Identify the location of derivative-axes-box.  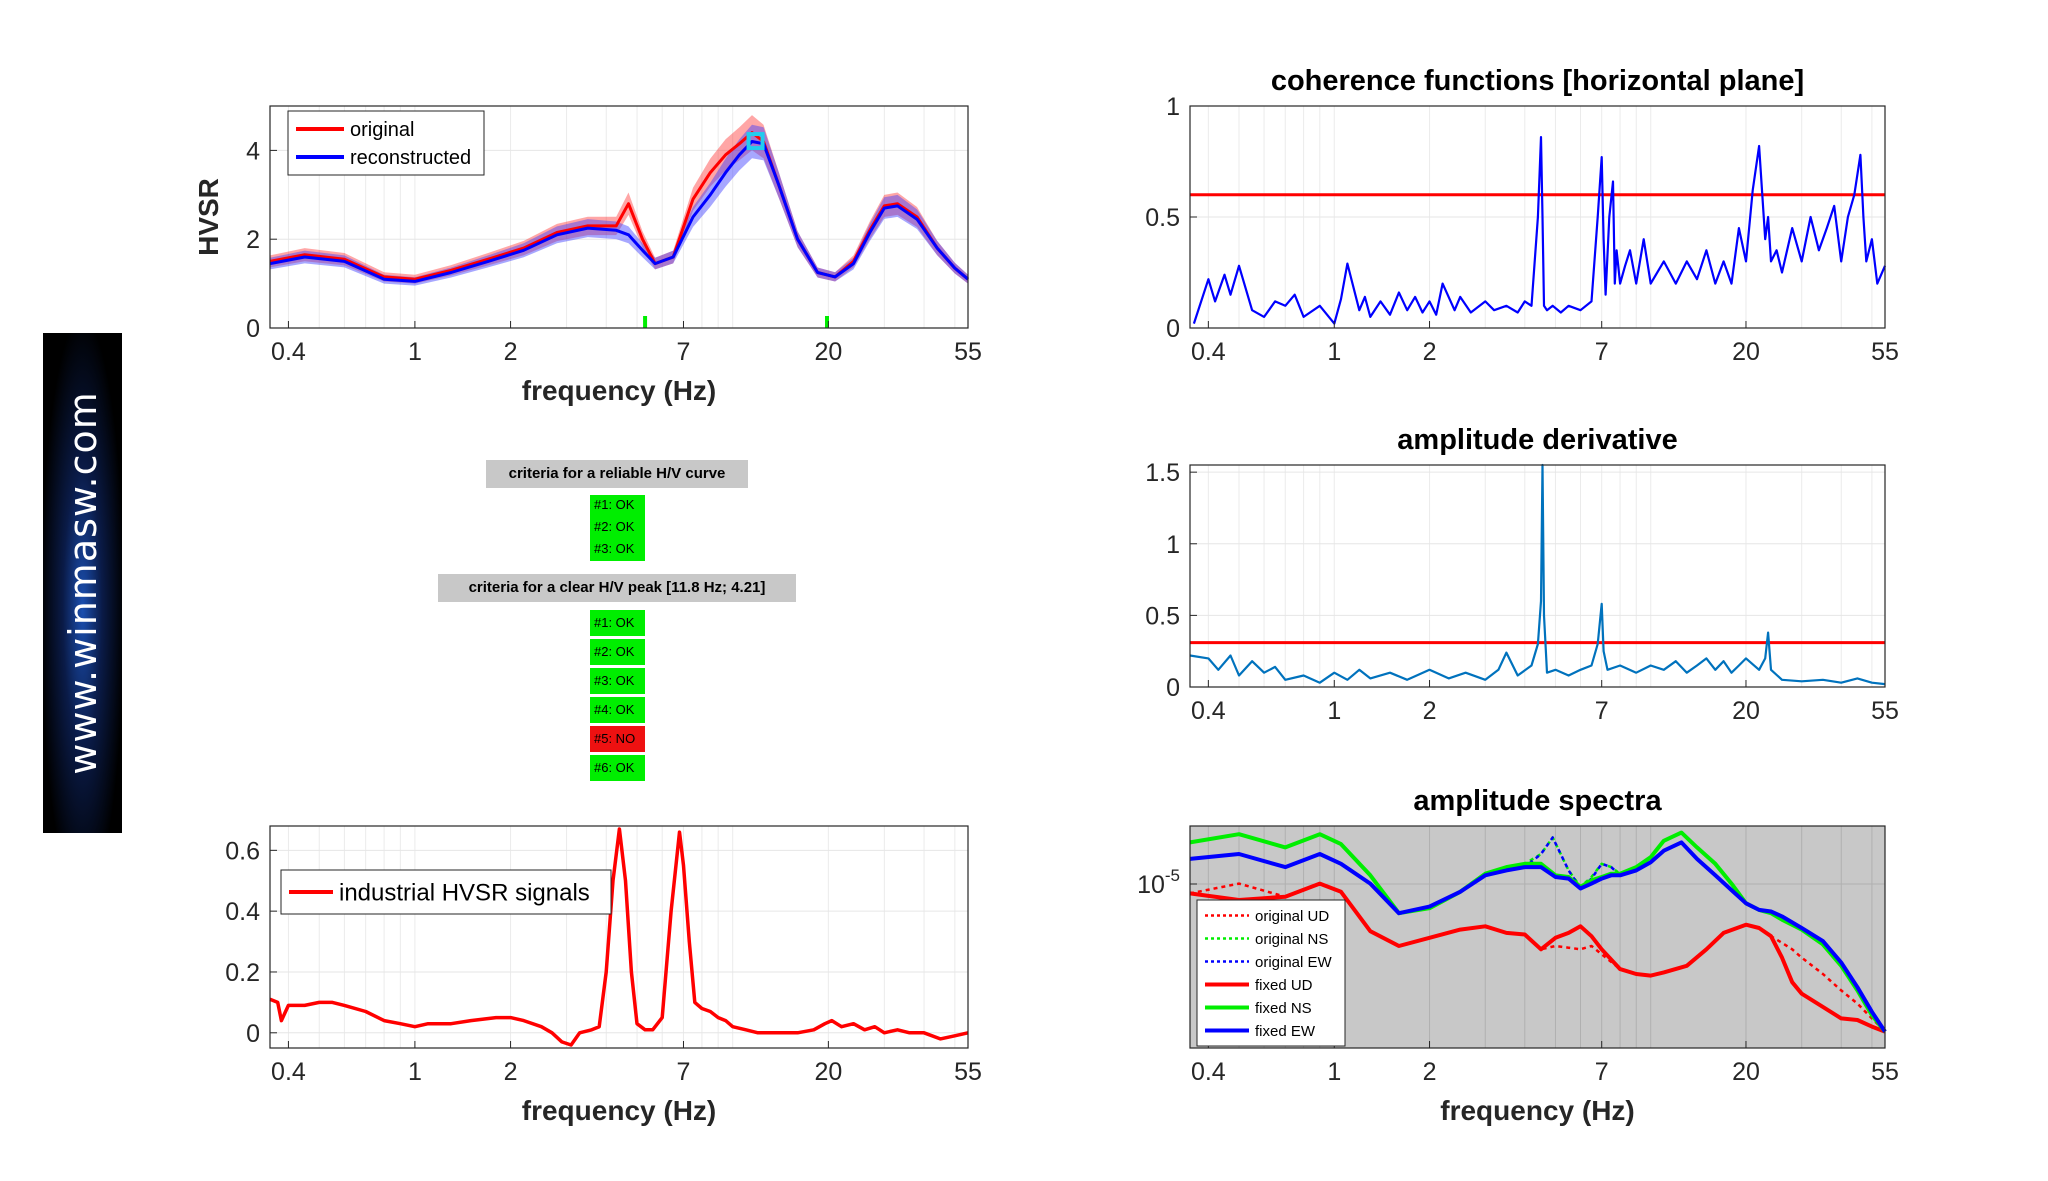
(1537, 576).